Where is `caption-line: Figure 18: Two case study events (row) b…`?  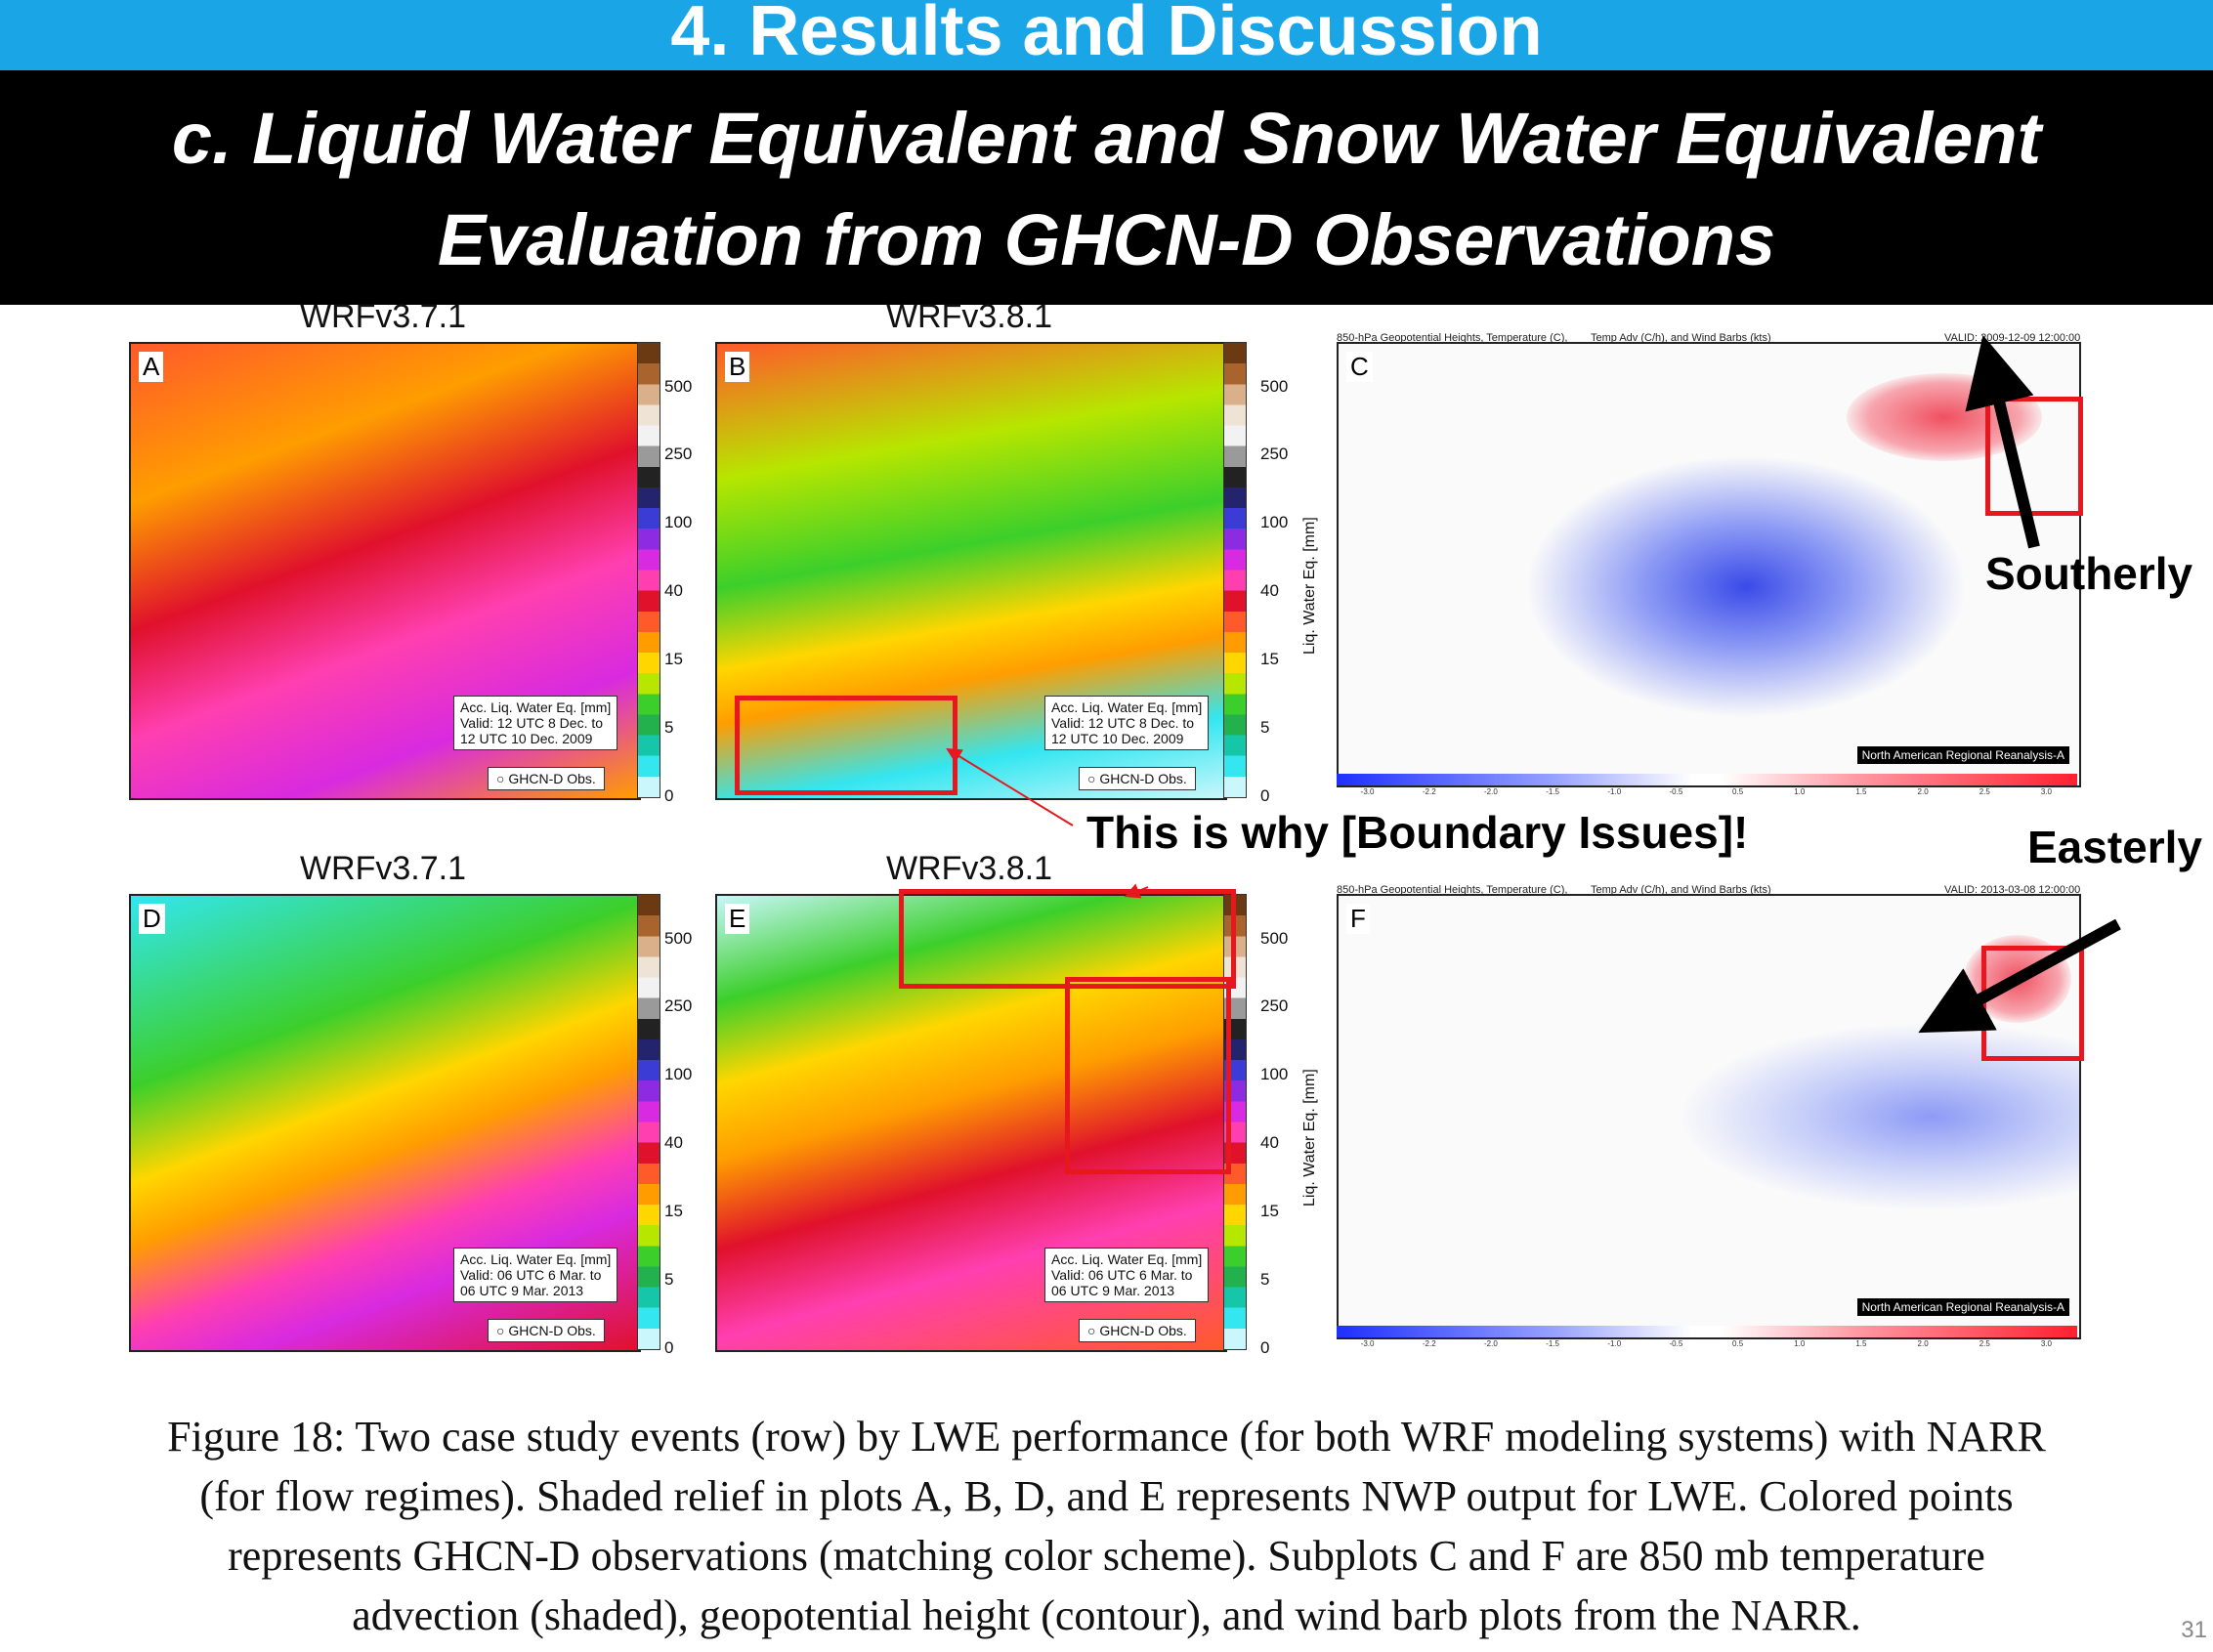
caption-line: Figure 18: Two case study events (row) b… is located at coordinates (1106, 1437).